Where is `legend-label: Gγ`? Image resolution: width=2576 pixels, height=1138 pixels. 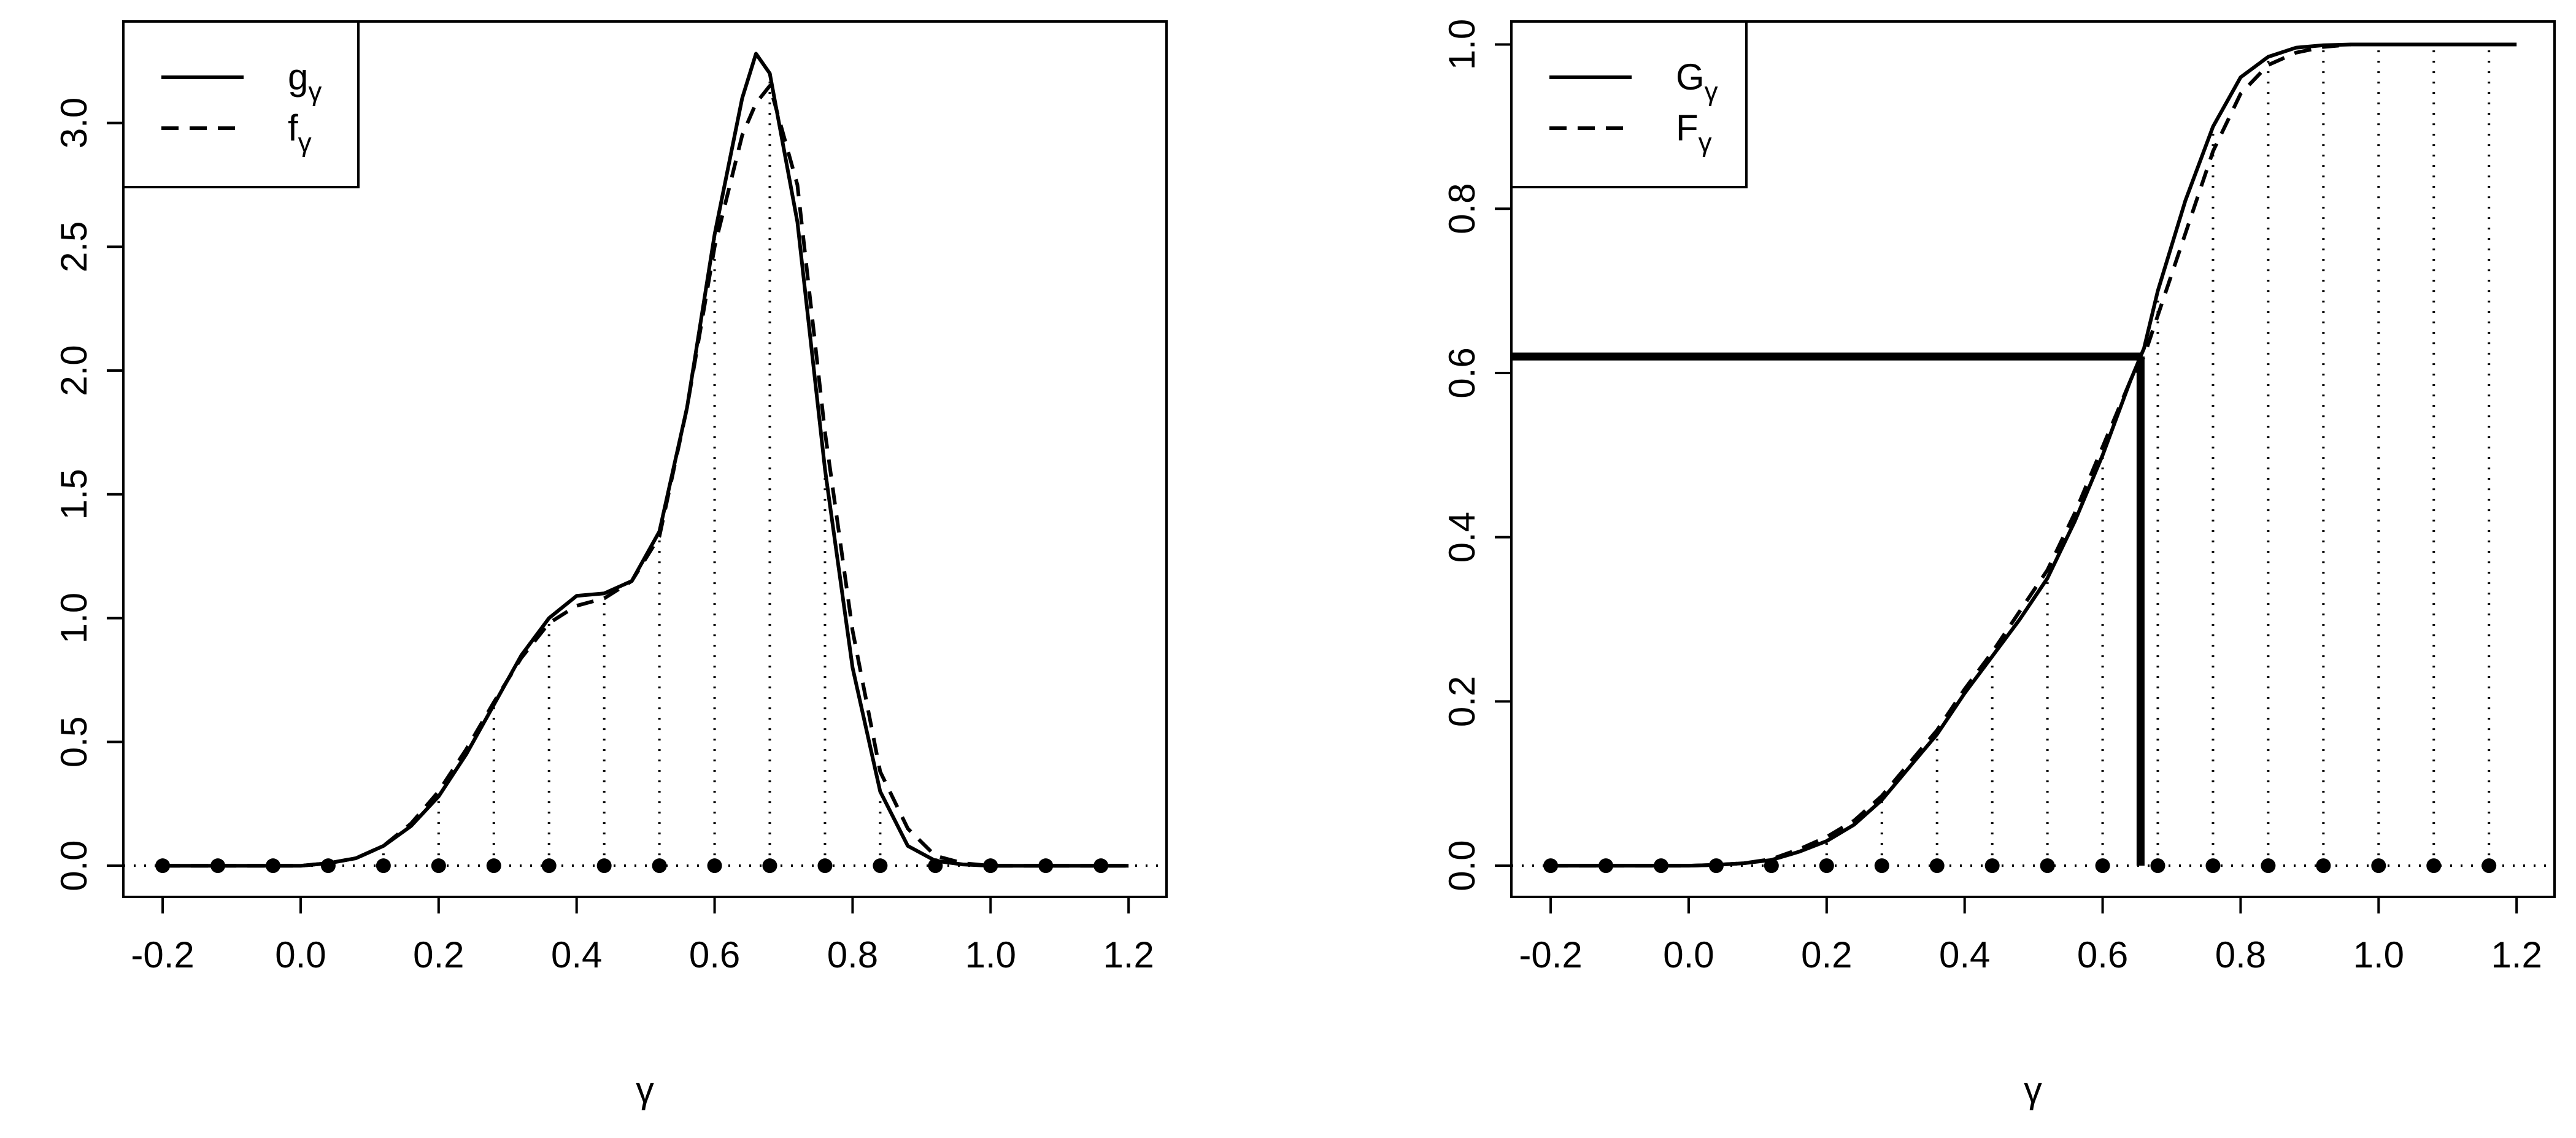
legend-label: Gγ is located at coordinates (1697, 81).